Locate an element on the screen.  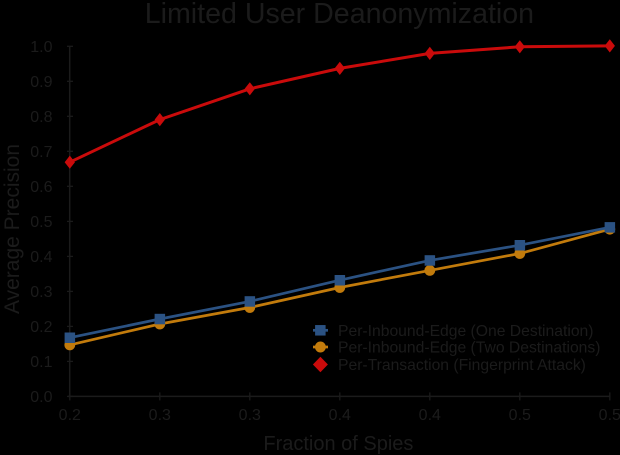
svg-text:Per-Transaction (Fingerprint A: Per-Transaction (Fingerprint Attack) is located at coordinates (462, 365).